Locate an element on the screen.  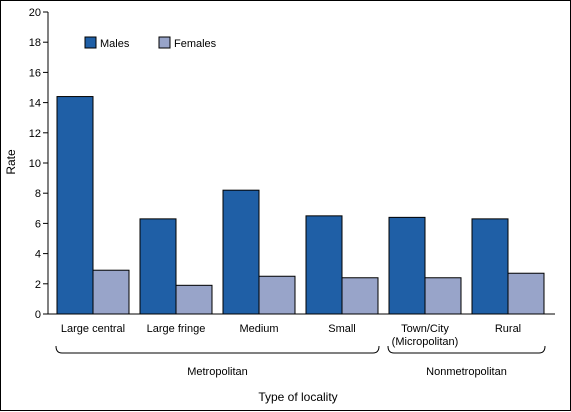
legend-label-females: Females is located at coordinates (195, 44).